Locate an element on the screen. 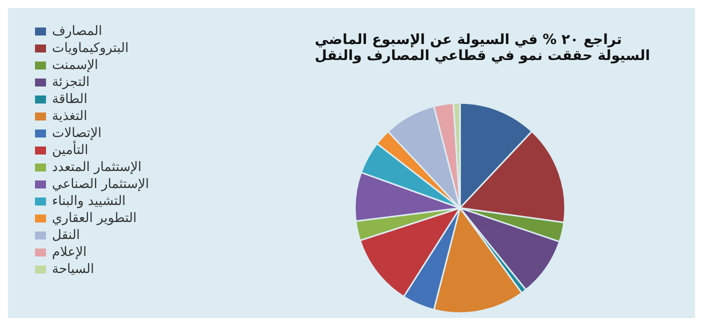  legend-label: الإعلام is located at coordinates (69, 252).